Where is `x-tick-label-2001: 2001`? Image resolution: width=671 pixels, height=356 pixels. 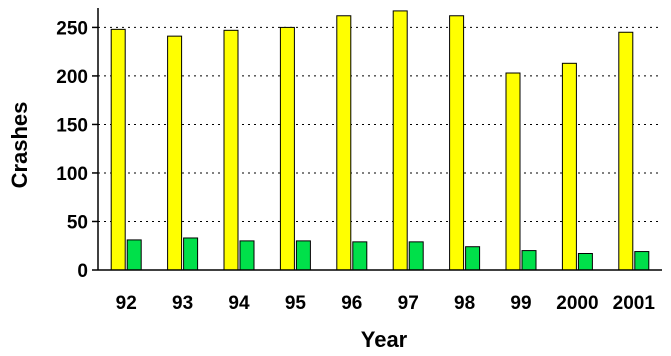 x-tick-label-2001: 2001 is located at coordinates (634, 303).